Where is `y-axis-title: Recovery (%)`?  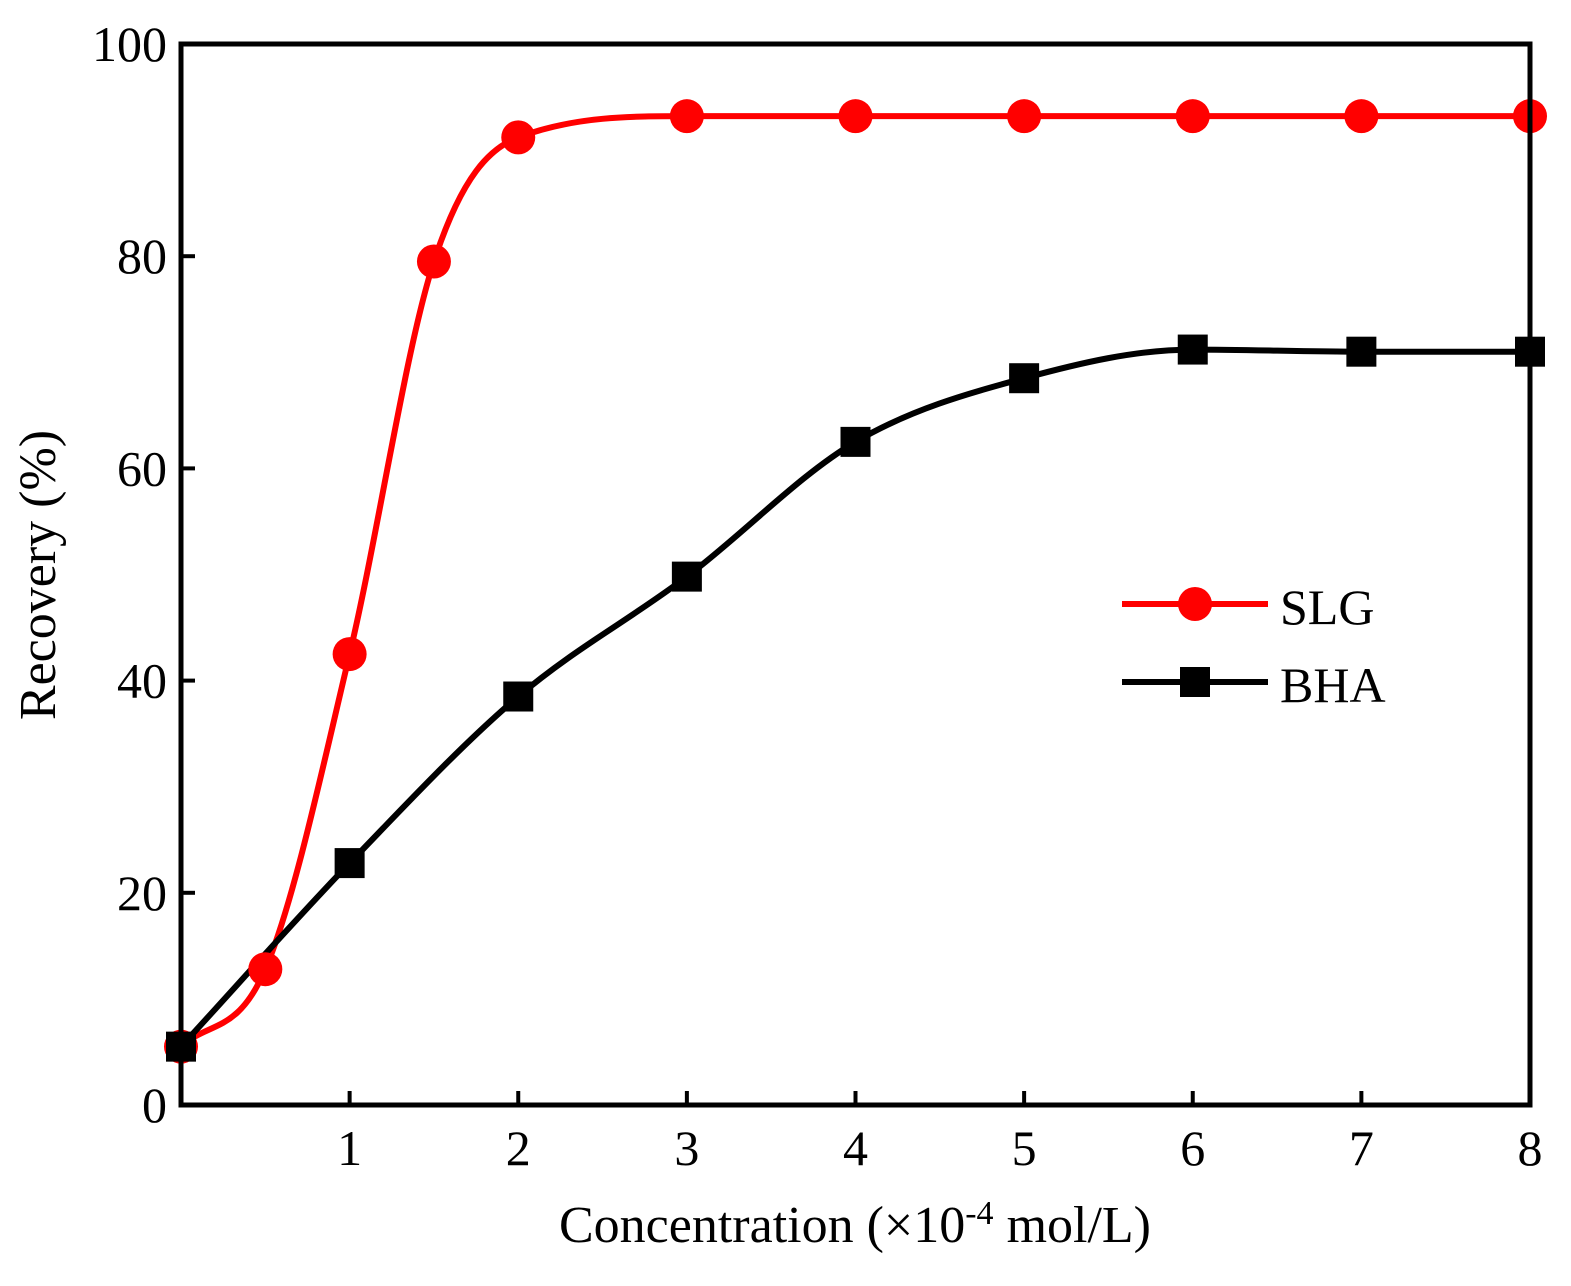 y-axis-title: Recovery (%) is located at coordinates (38, 575).